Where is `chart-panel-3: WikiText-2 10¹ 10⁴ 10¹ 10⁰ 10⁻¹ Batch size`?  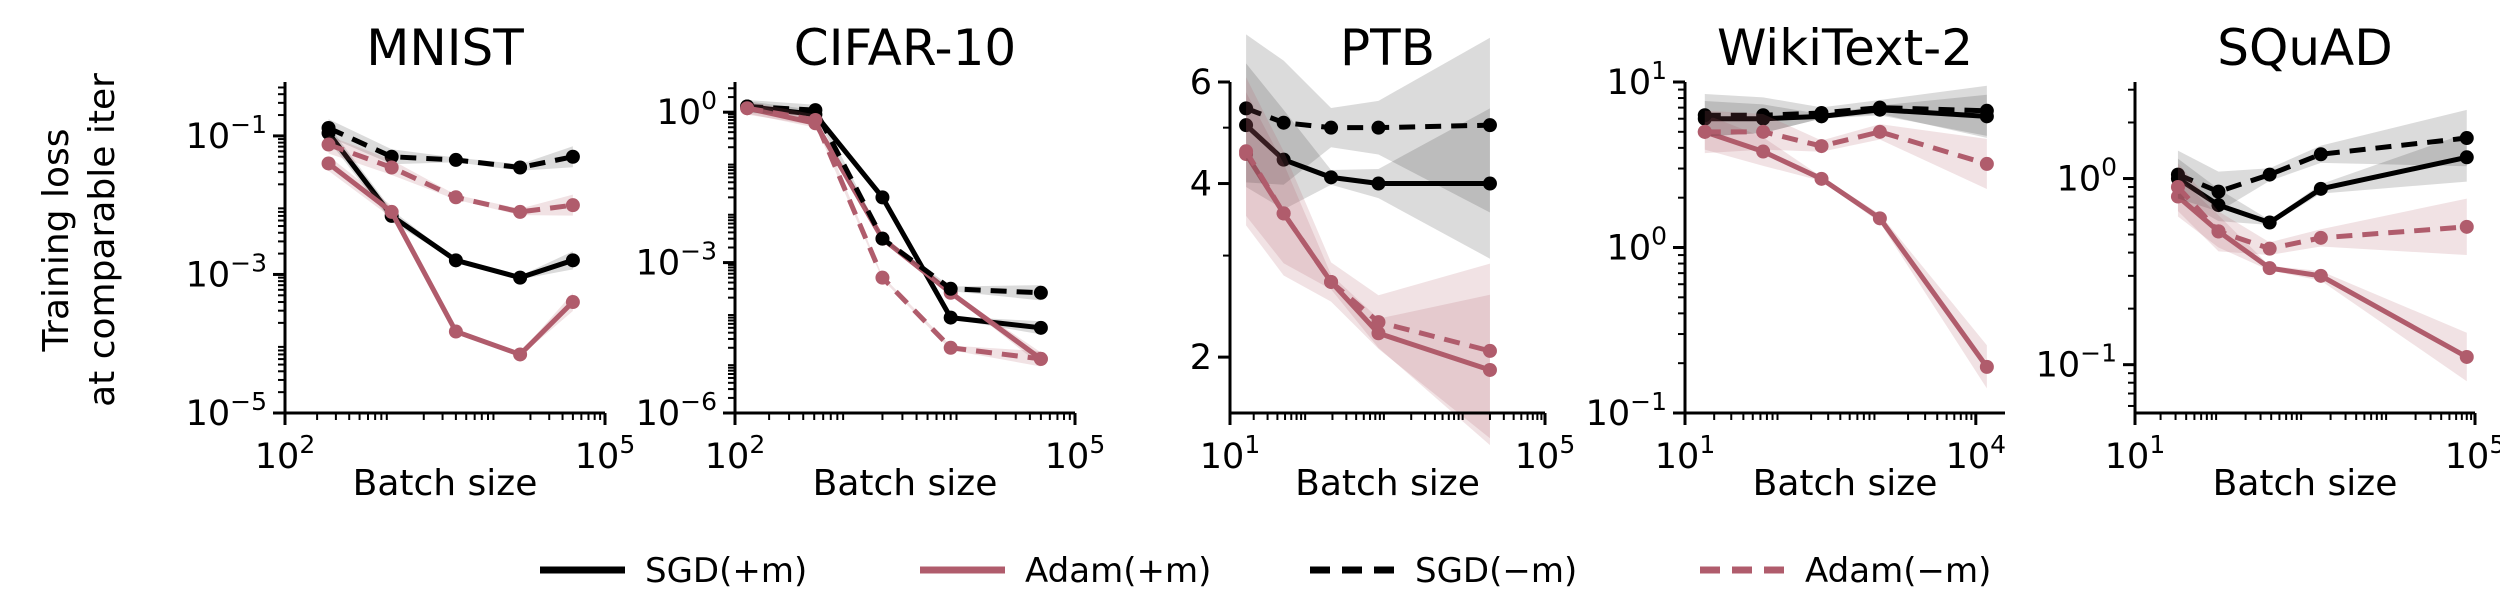
chart-panel-3: WikiText-2 10¹ 10⁴ 10¹ 10⁰ 10⁻¹ Batch size is located at coordinates (1796, 261).